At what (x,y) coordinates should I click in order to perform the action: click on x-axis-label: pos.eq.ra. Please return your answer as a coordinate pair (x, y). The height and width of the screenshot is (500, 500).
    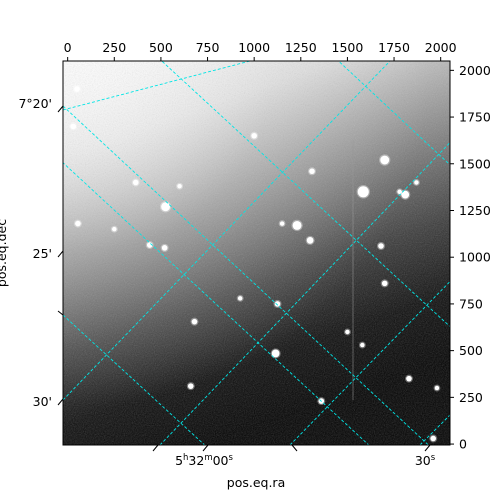
    Looking at the image, I should click on (256, 482).